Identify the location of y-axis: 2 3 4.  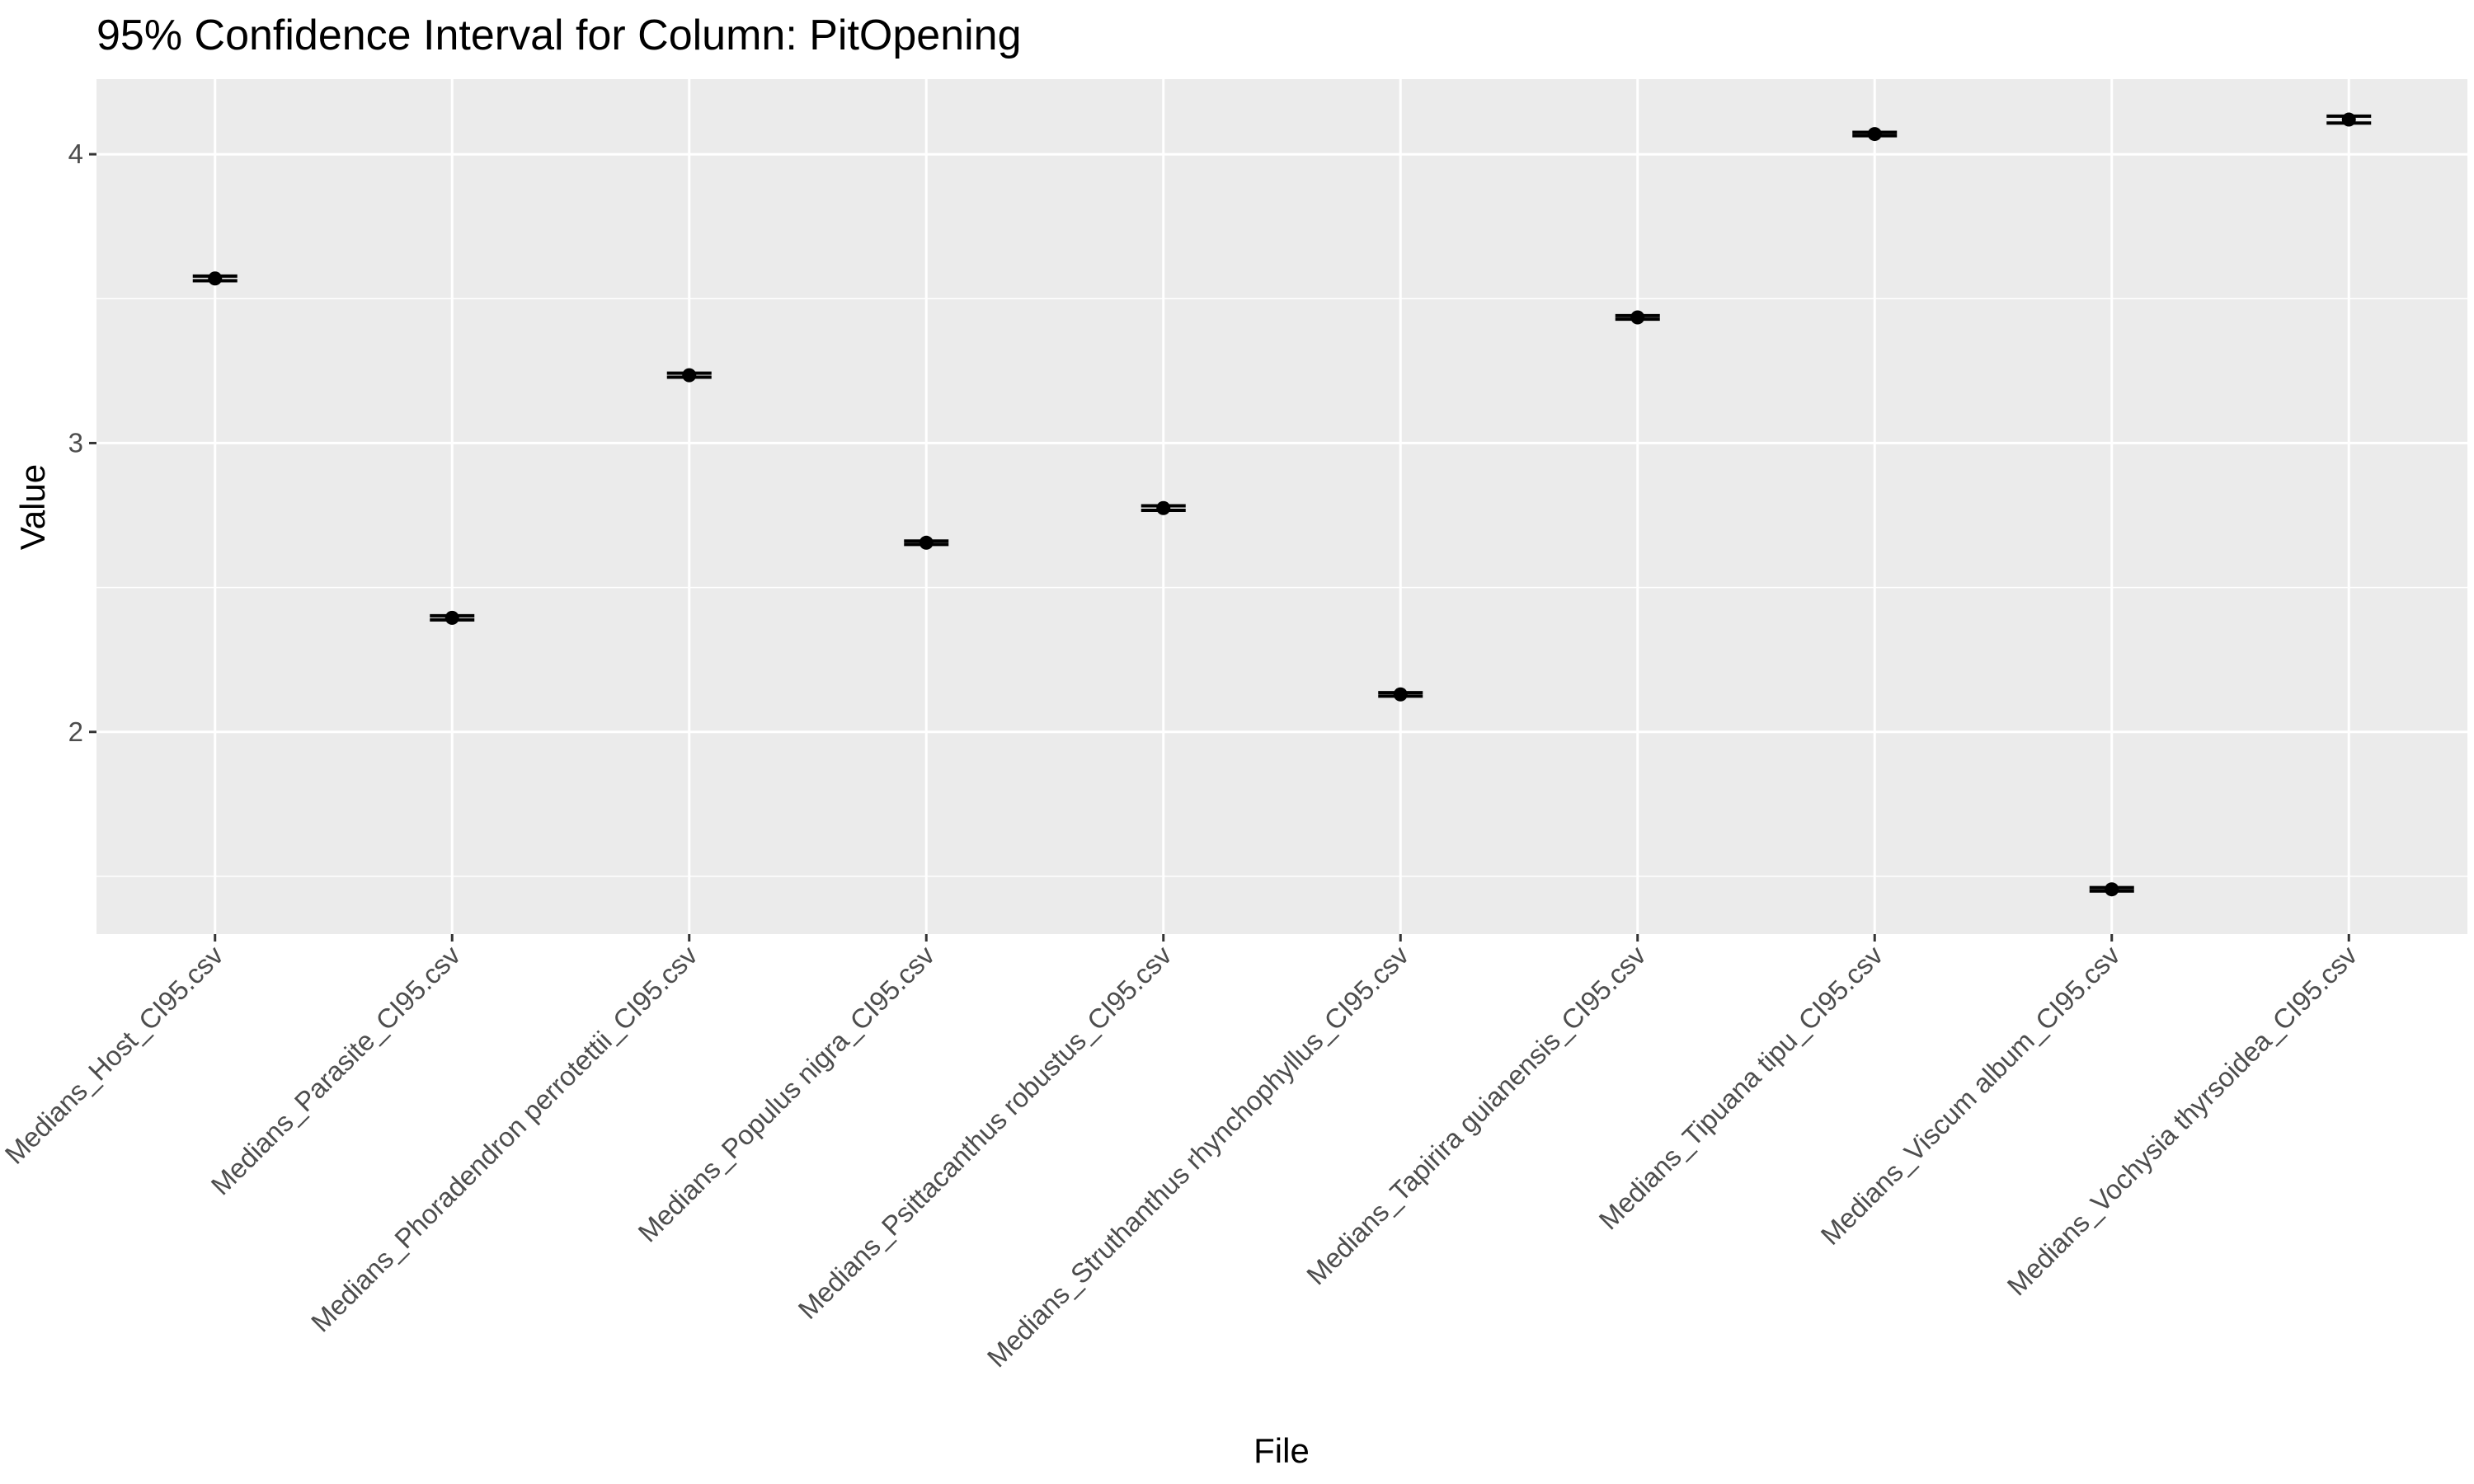
(82, 443).